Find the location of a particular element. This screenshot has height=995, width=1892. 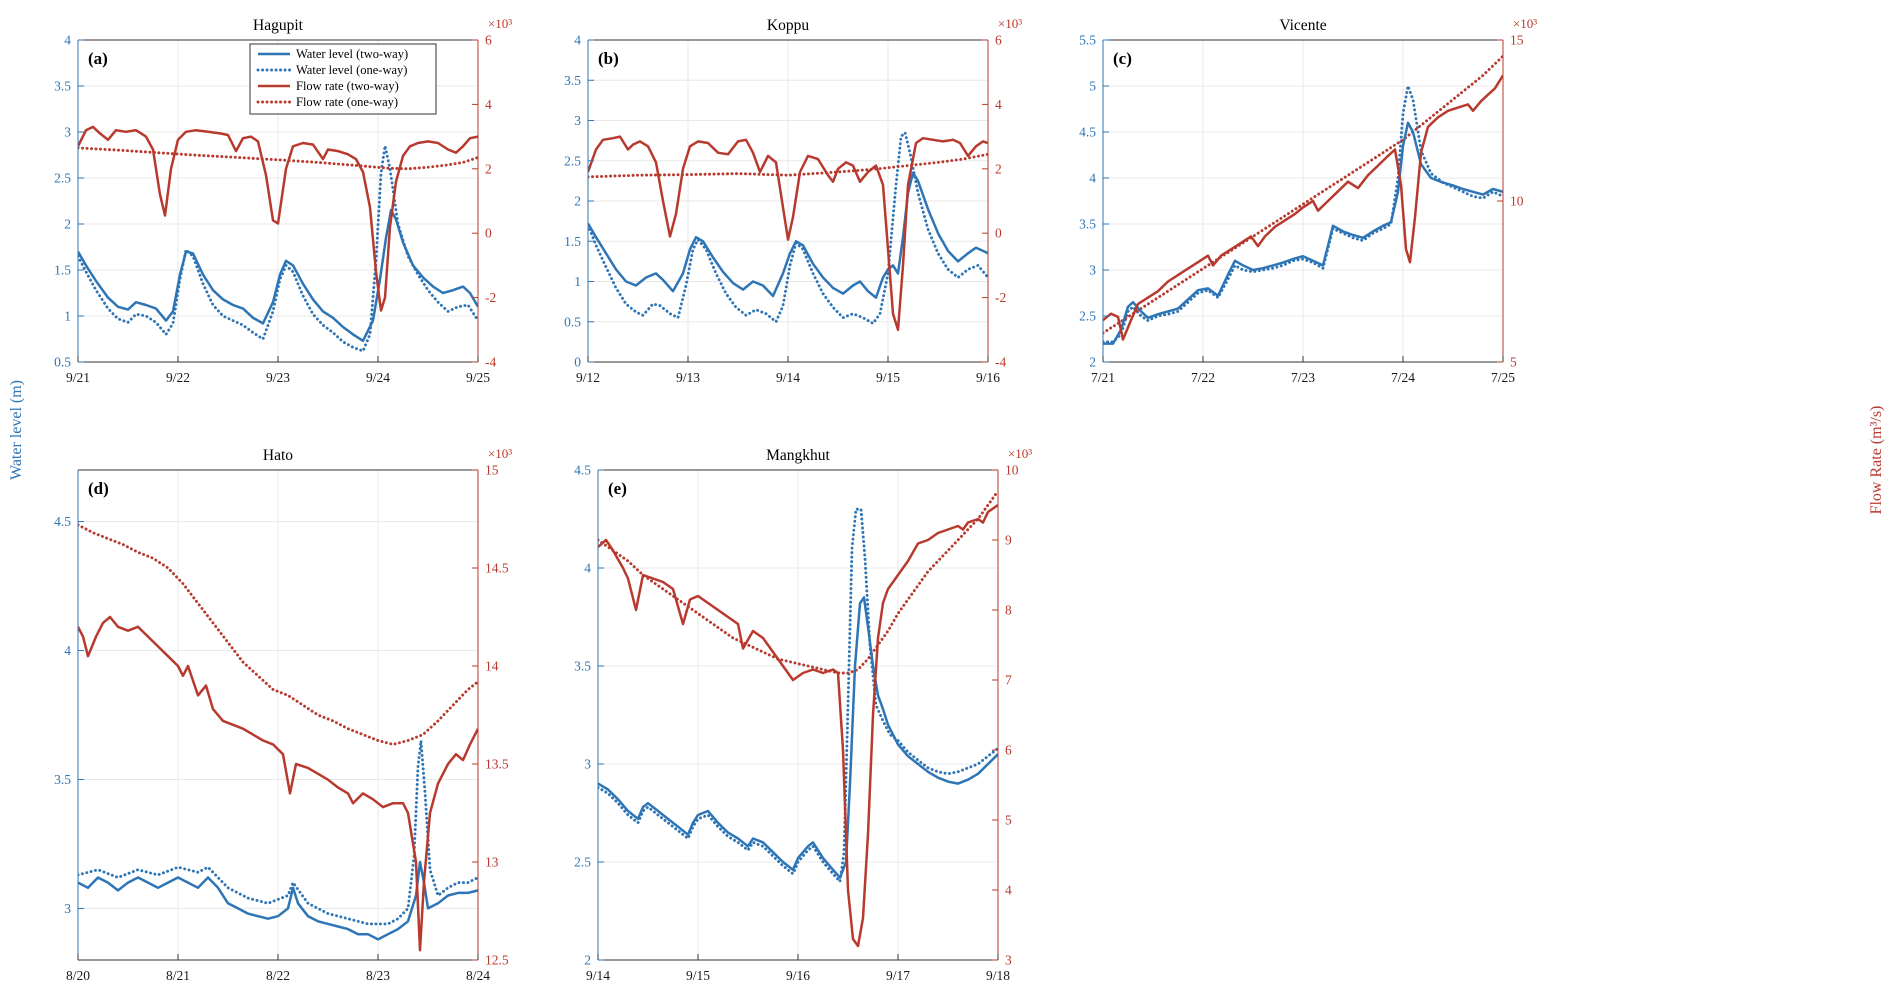

left-axis: 3 3.5 4 4.5 is located at coordinates (69, 715).